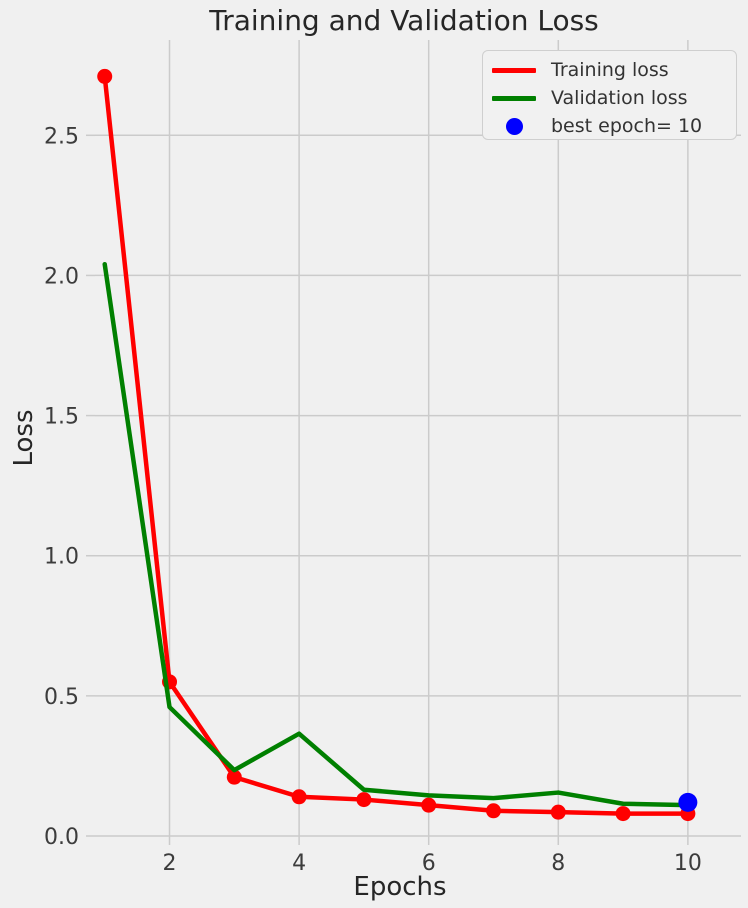 The height and width of the screenshot is (908, 748). I want to click on y-tick-label: 0.0, so click(61, 837).